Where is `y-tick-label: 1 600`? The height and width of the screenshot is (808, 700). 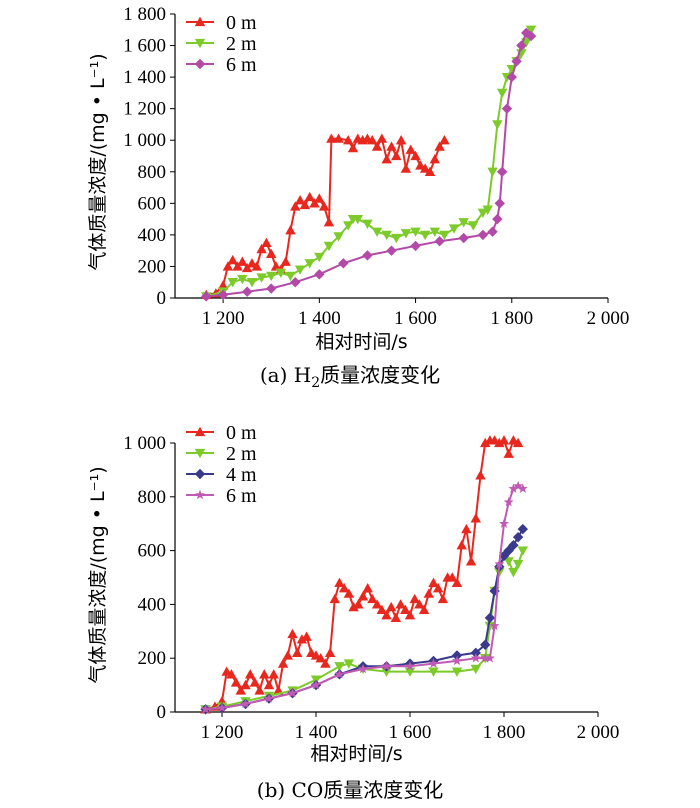 y-tick-label: 1 600 is located at coordinates (144, 46).